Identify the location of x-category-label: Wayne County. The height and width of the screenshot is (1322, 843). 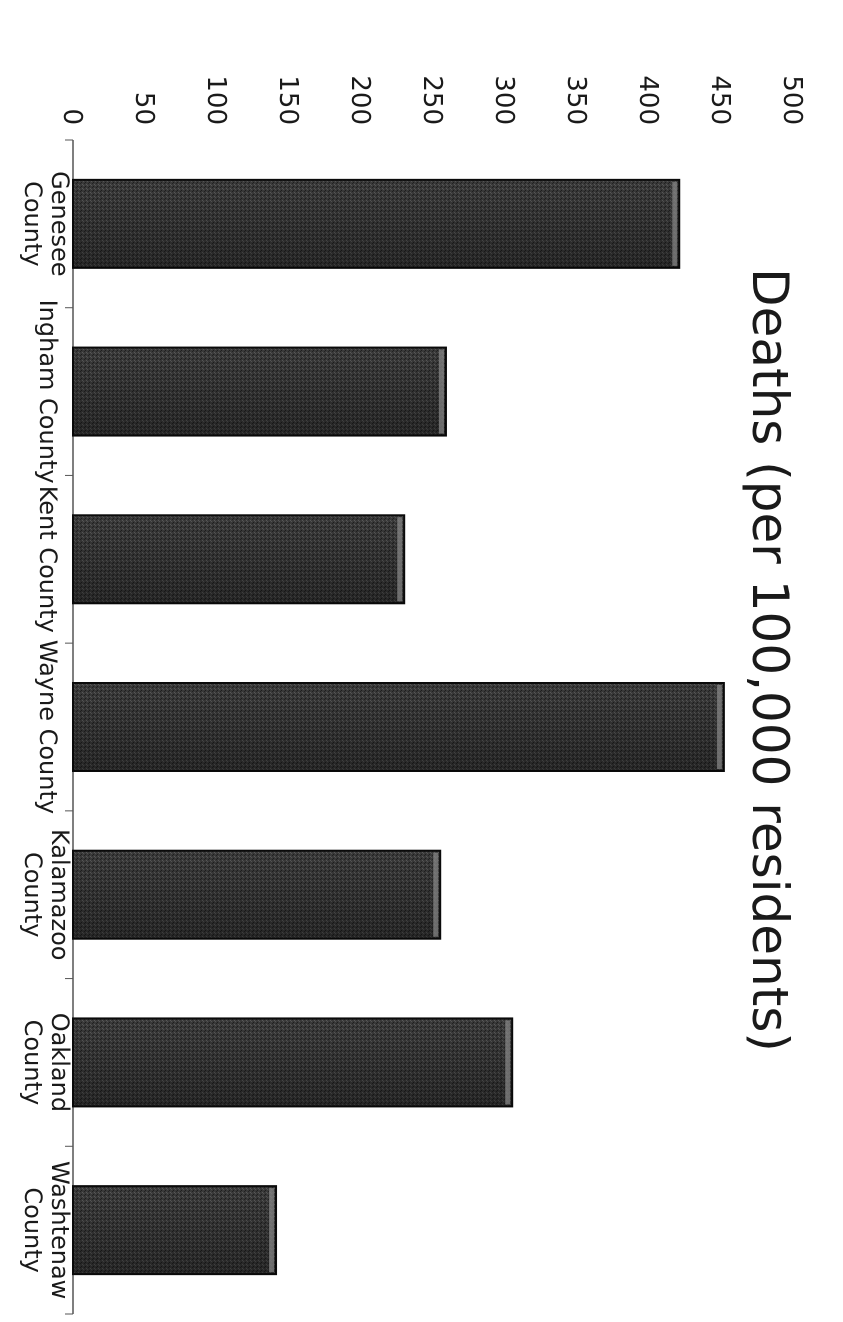
(48, 727).